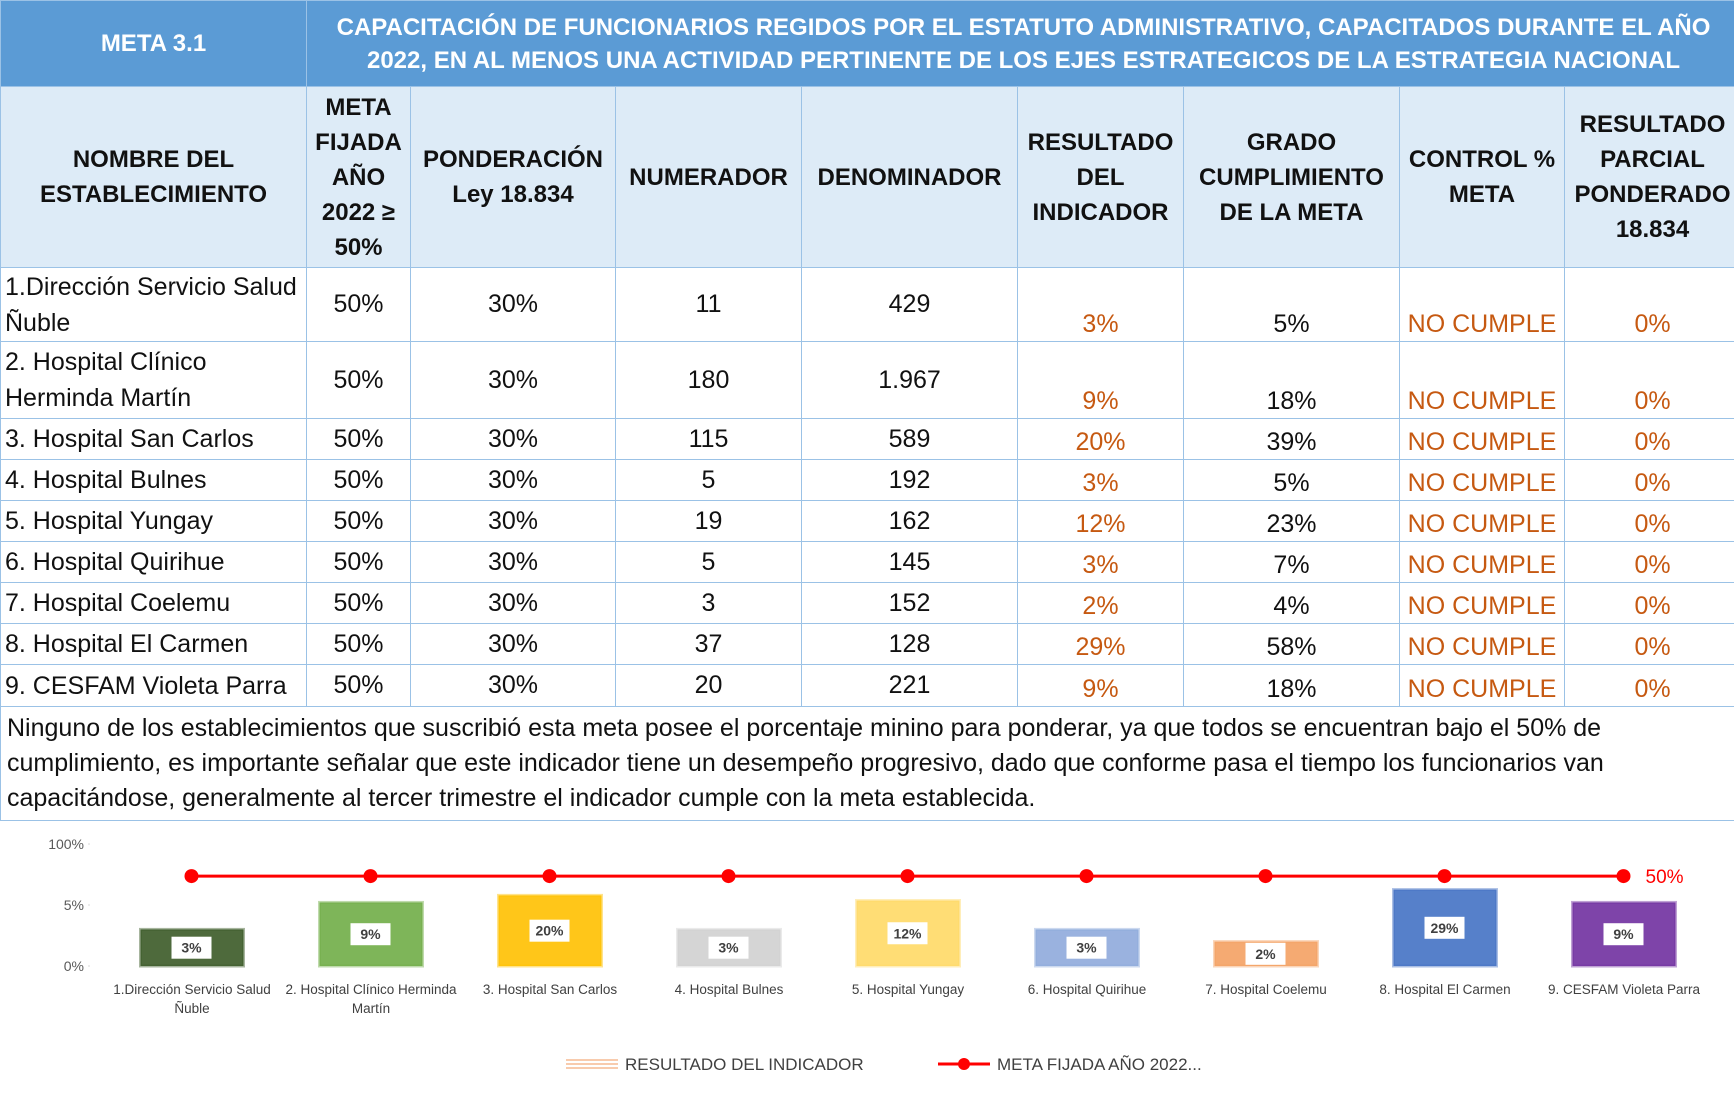 The width and height of the screenshot is (1734, 1110). I want to click on legend-swatch, so click(592, 1064).